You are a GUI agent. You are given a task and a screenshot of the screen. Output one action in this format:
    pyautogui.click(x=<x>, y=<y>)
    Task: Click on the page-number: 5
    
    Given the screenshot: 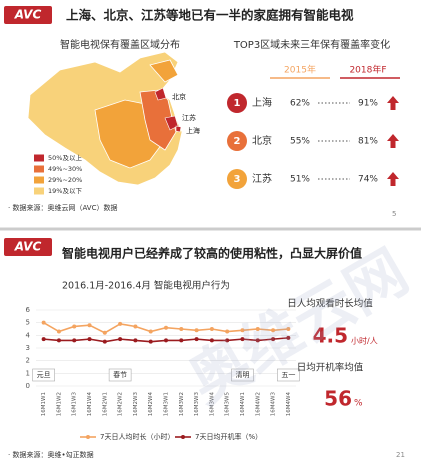 What is the action you would take?
    pyautogui.click(x=394, y=214)
    